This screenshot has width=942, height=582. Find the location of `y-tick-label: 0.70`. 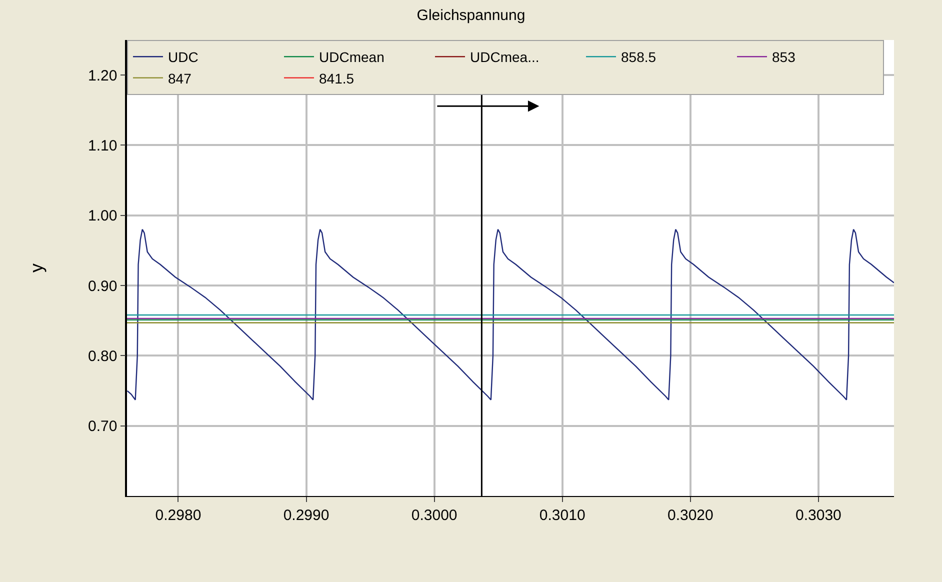

y-tick-label: 0.70 is located at coordinates (103, 427).